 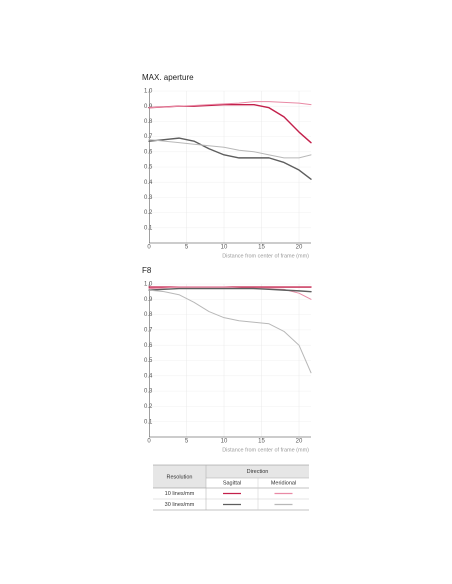 I want to click on table-header: Meridional, so click(x=283, y=483).